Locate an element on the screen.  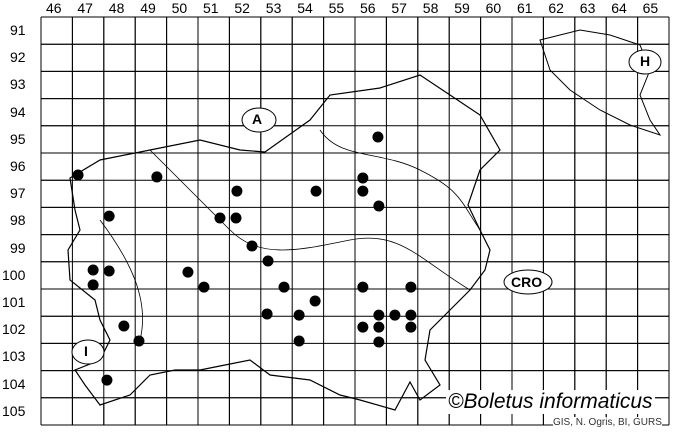
column-label: 50 is located at coordinates (179, 8).